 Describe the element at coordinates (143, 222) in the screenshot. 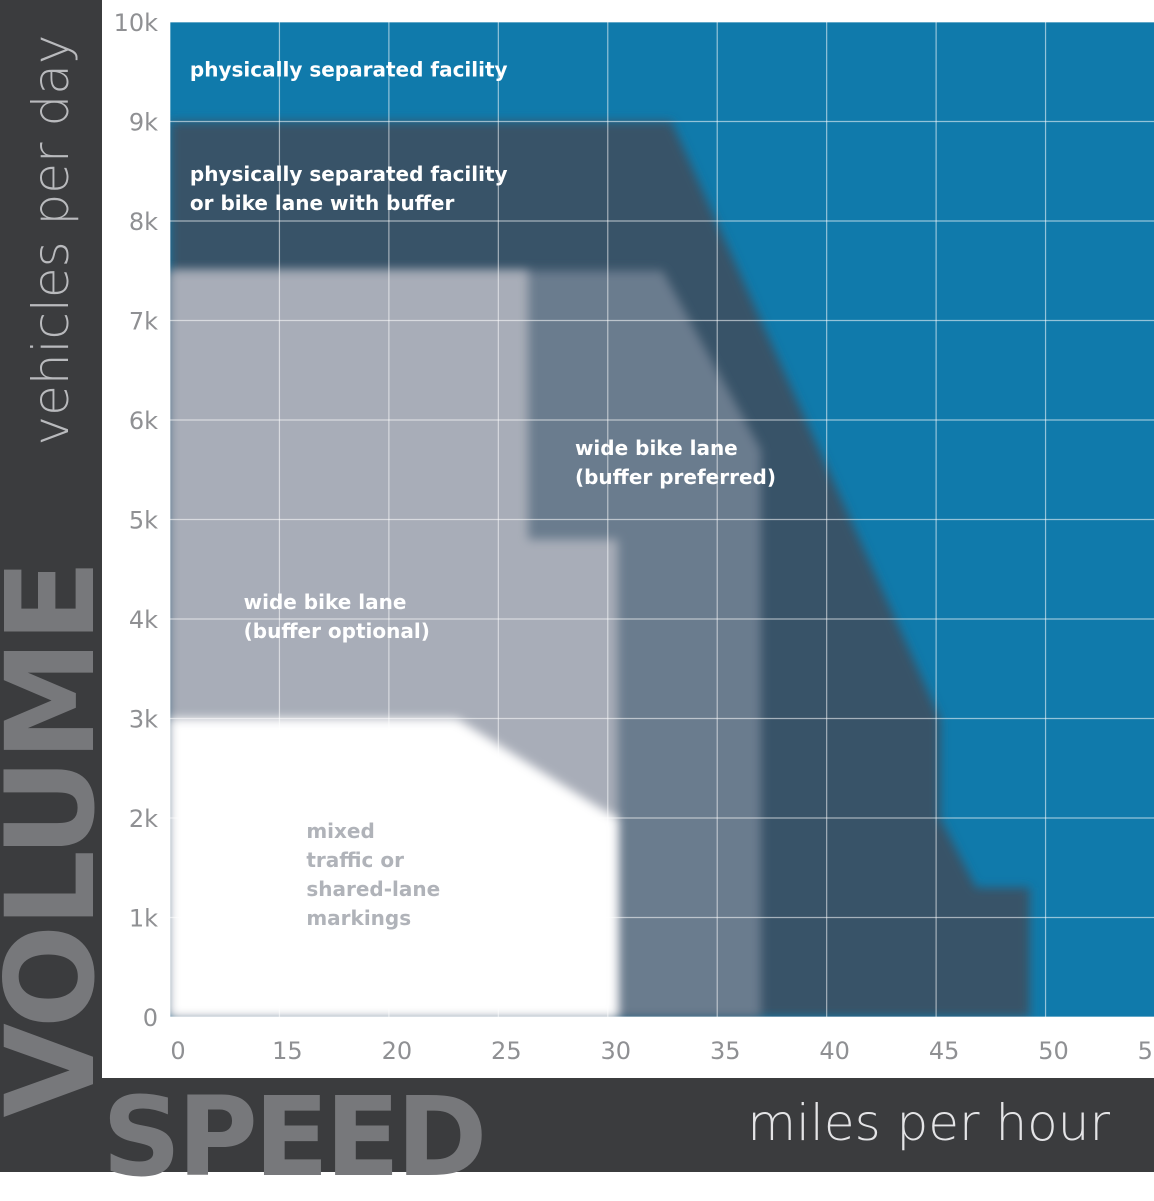

I see `y-tick-label: 8k` at that location.